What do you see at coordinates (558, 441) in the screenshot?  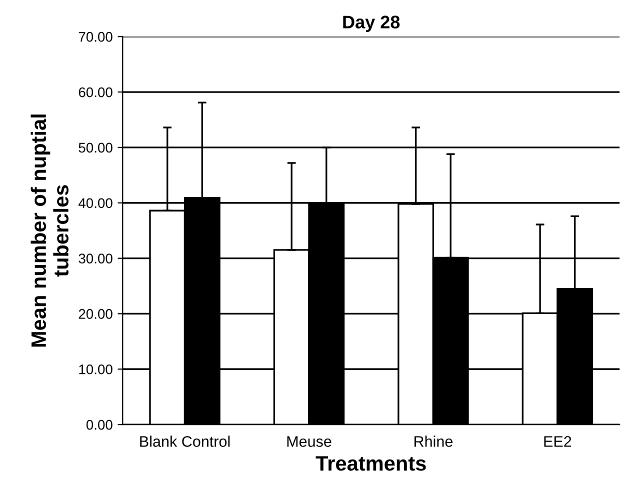 I see `x-tick-label: EE2` at bounding box center [558, 441].